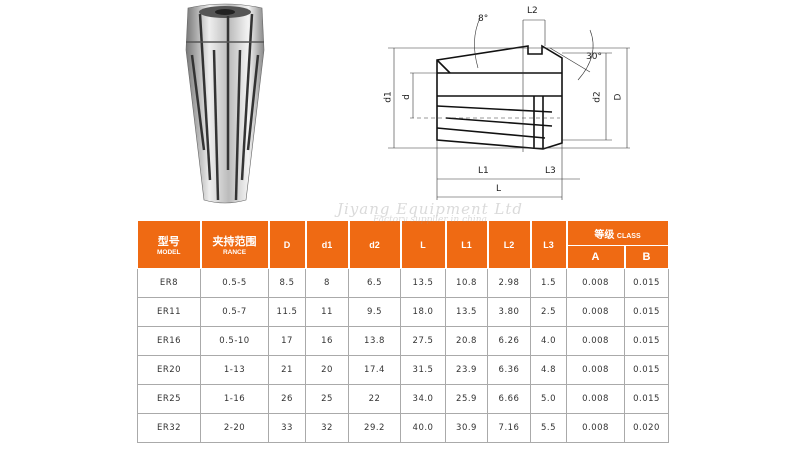  What do you see at coordinates (375, 244) in the screenshot?
I see `header-d2: d2` at bounding box center [375, 244].